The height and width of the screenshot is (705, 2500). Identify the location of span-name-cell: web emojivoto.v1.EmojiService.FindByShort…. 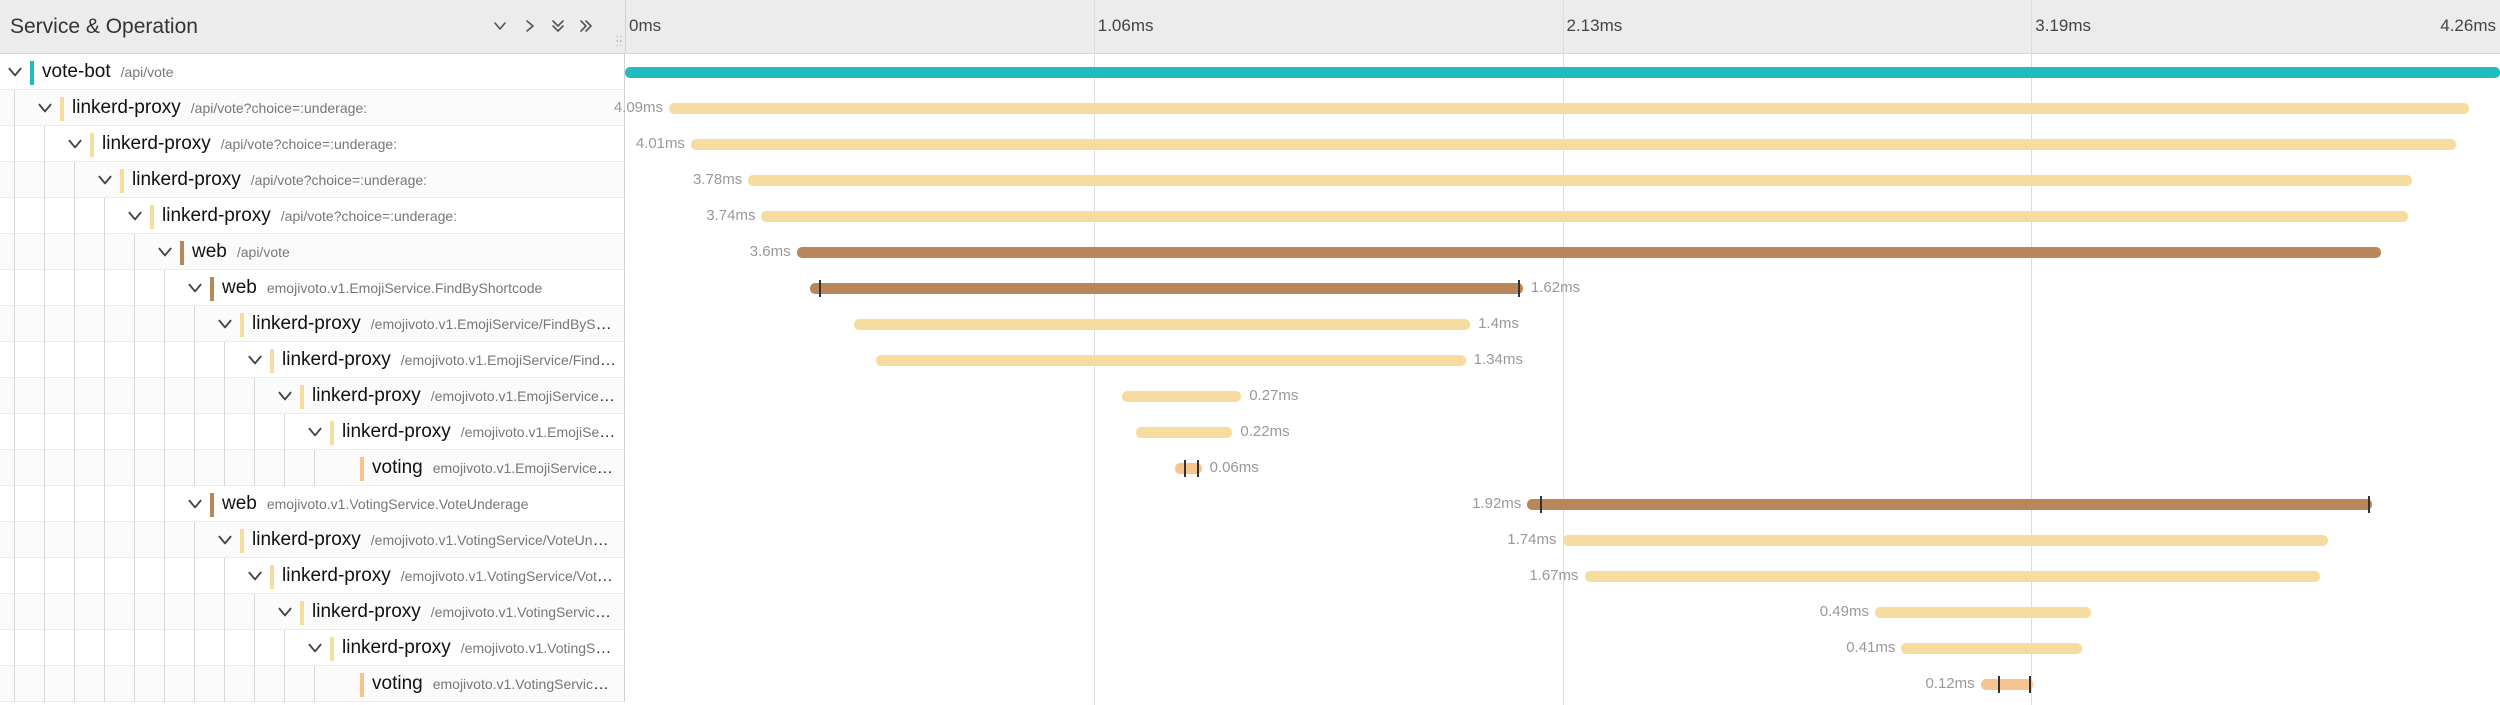
(312, 288).